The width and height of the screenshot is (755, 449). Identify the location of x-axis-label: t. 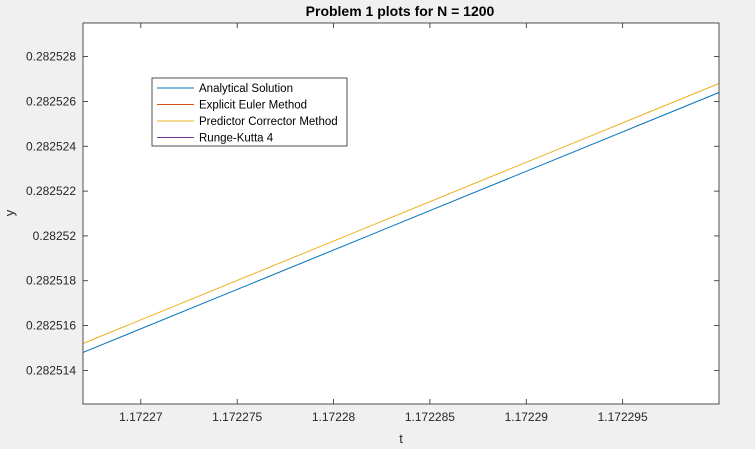
(401, 438).